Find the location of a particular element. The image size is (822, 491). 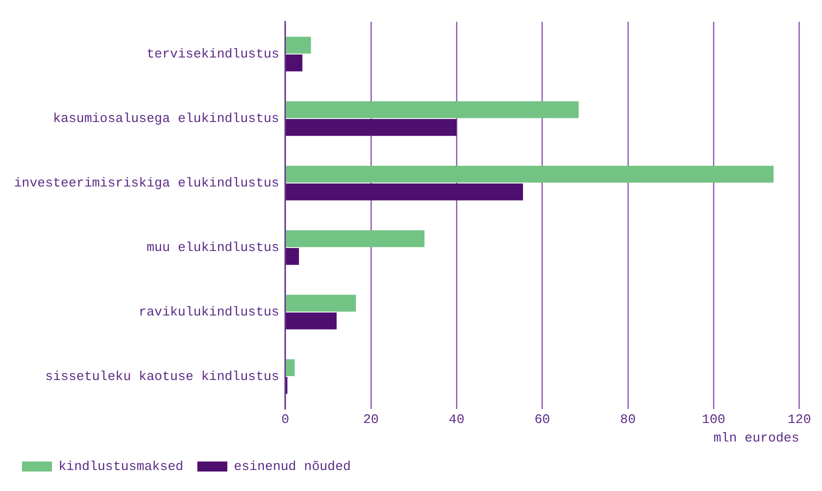

y-tick-label: kasumiosalusega elukindlustus is located at coordinates (166, 118).